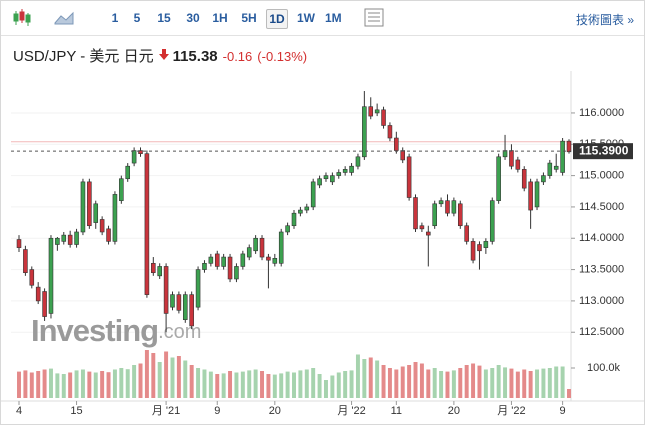 This screenshot has width=645, height=425. Describe the element at coordinates (604, 368) in the screenshot. I see `volume-tick-label: 100.0k` at that location.